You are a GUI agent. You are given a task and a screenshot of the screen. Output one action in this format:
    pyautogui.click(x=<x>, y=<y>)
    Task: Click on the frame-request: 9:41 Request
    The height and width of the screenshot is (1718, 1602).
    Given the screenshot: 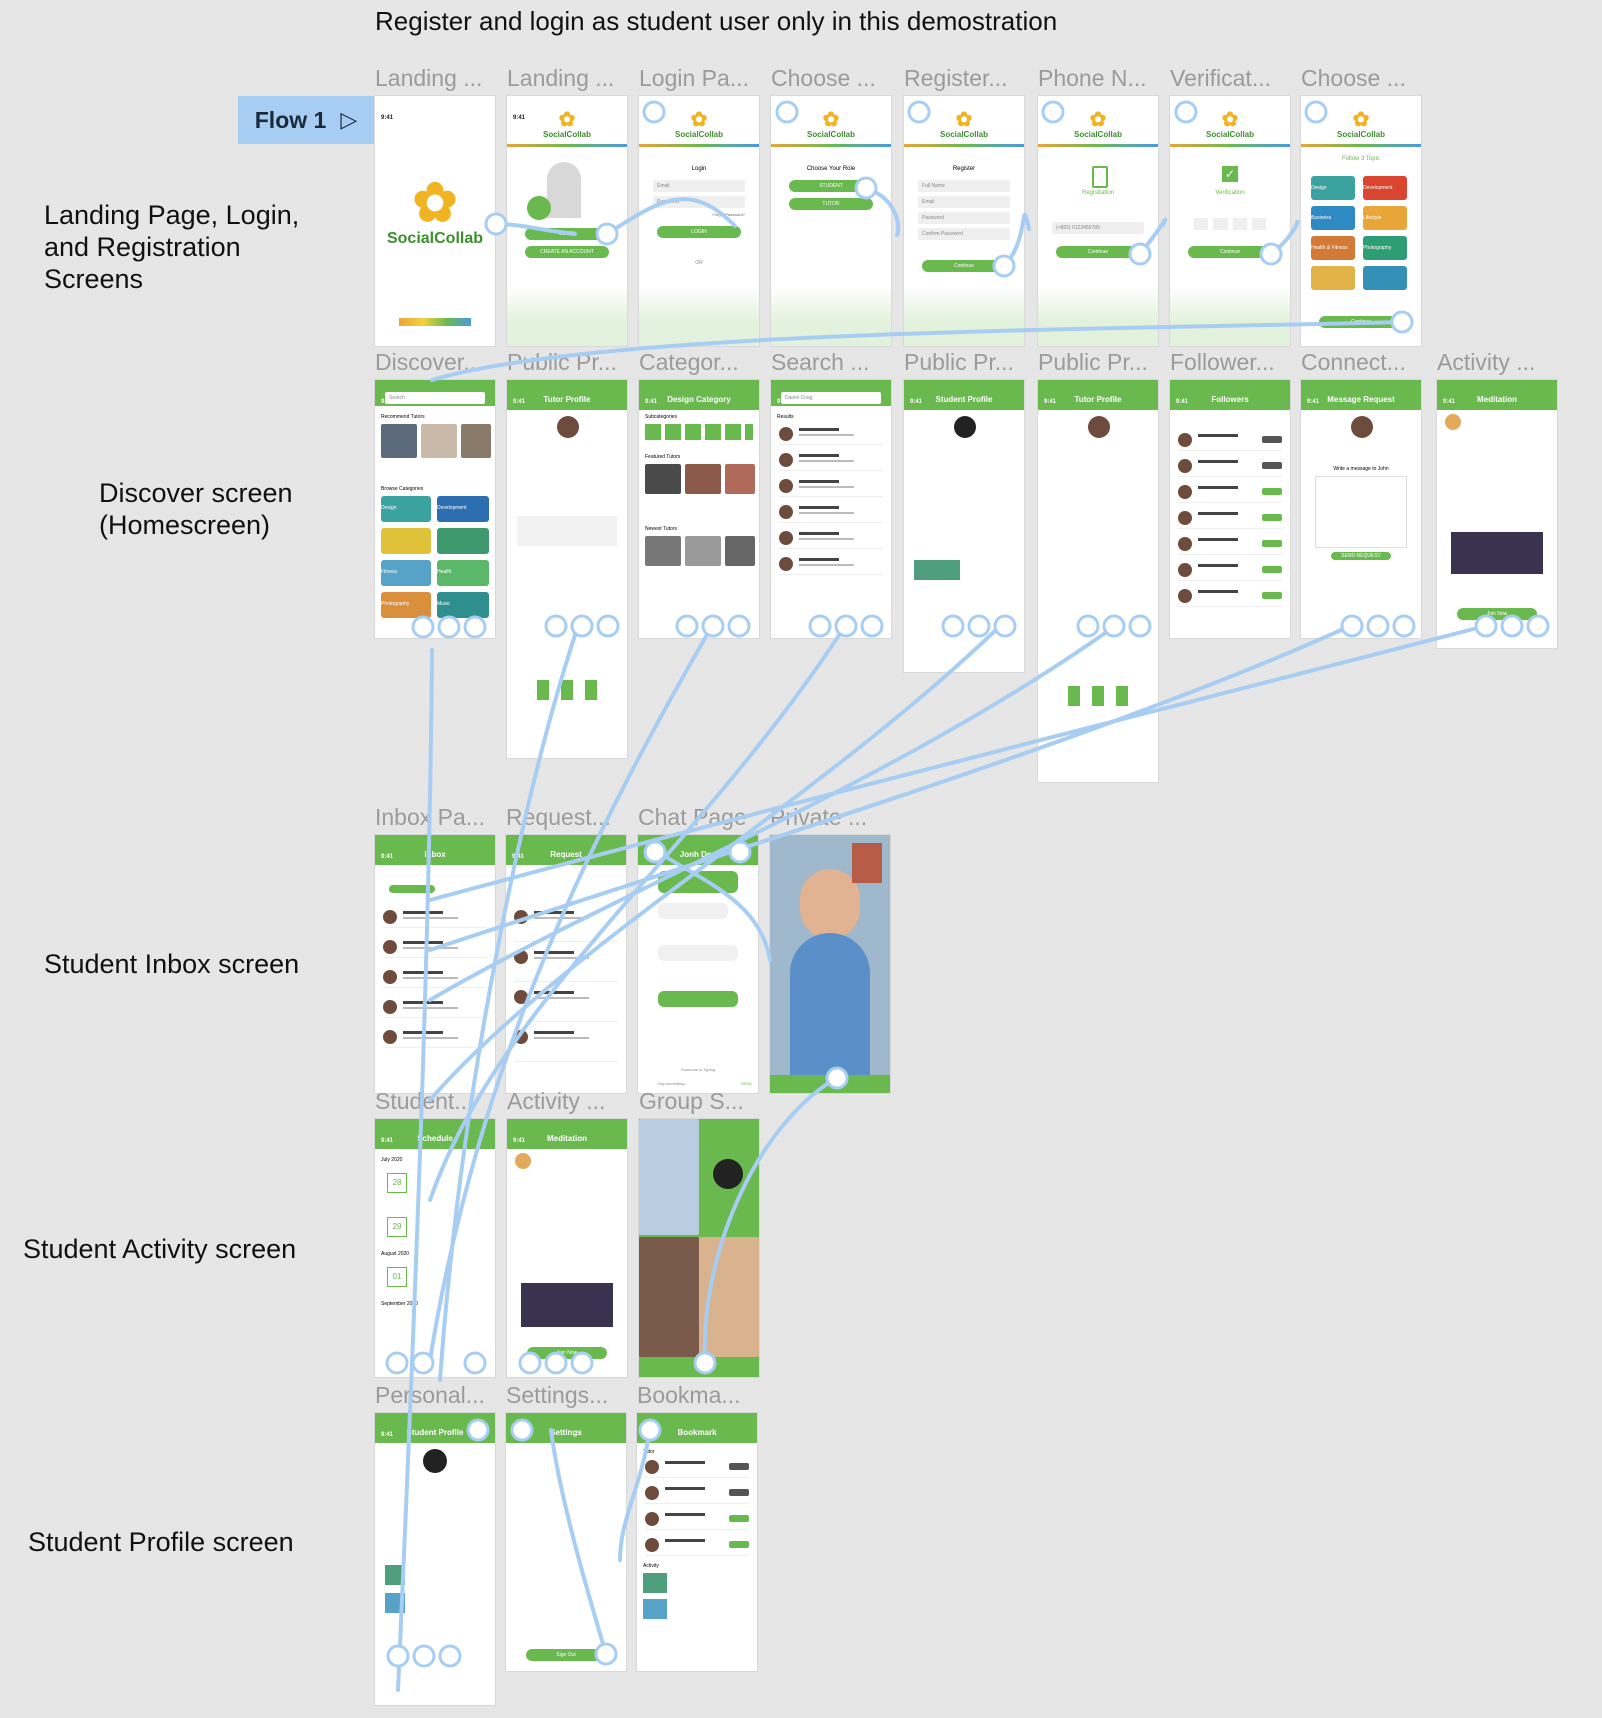 What is the action you would take?
    pyautogui.click(x=566, y=964)
    